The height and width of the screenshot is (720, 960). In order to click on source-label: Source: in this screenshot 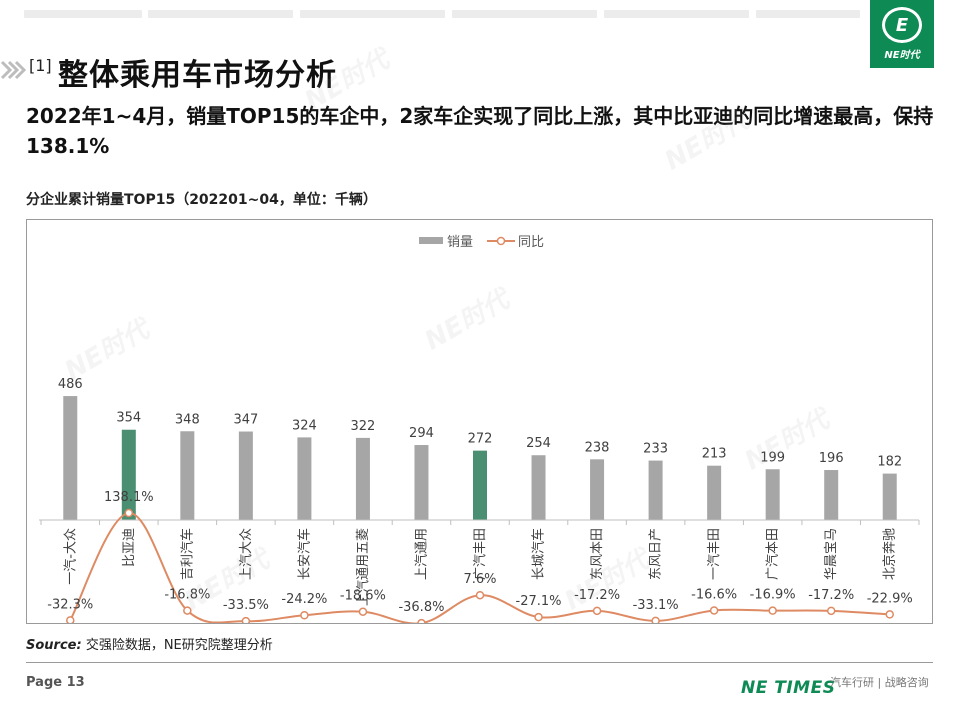, I will do `click(54, 645)`.